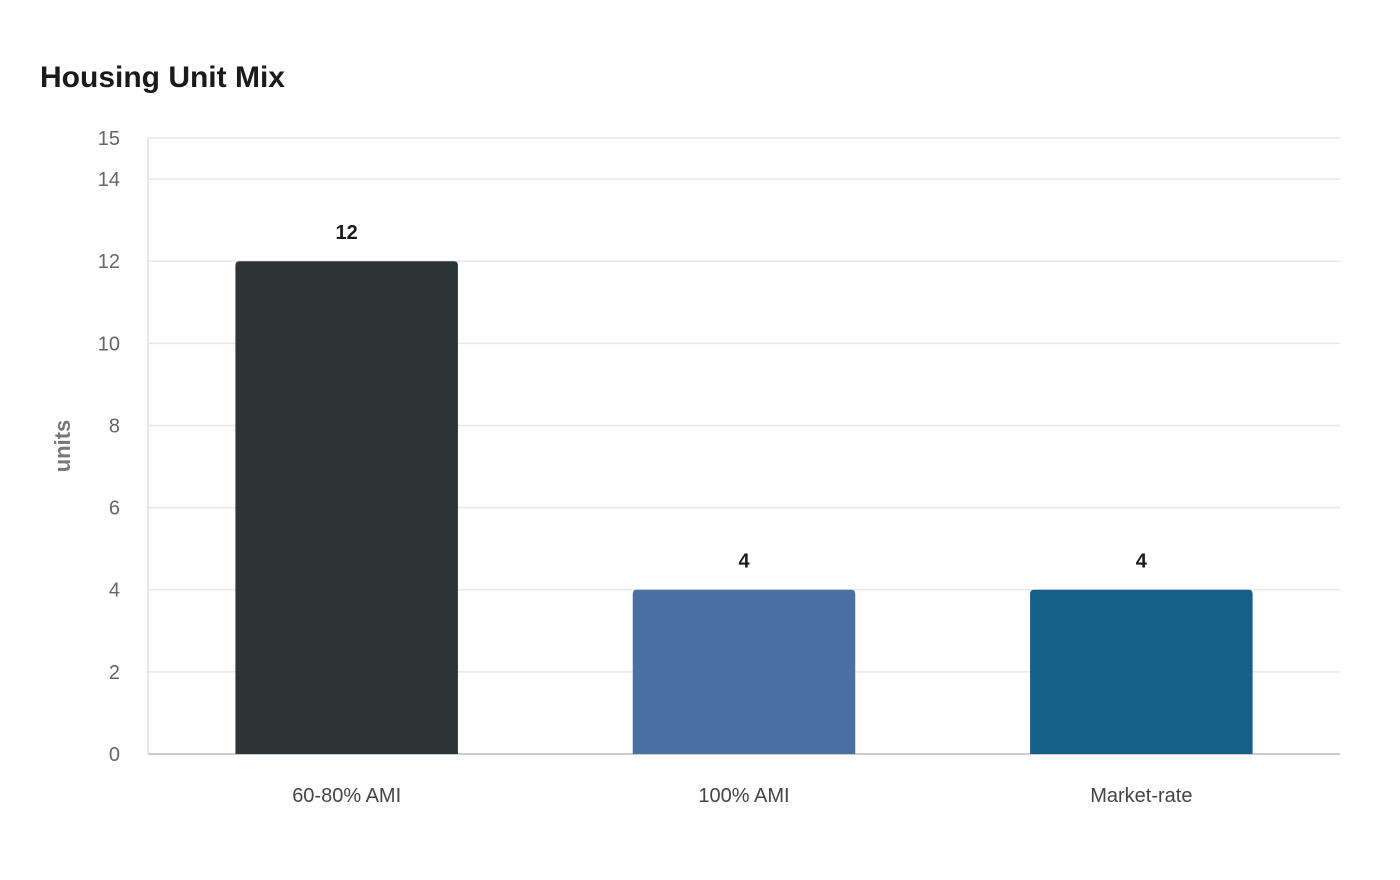 The width and height of the screenshot is (1400, 880). What do you see at coordinates (109, 180) in the screenshot?
I see `y-tick-label: 14` at bounding box center [109, 180].